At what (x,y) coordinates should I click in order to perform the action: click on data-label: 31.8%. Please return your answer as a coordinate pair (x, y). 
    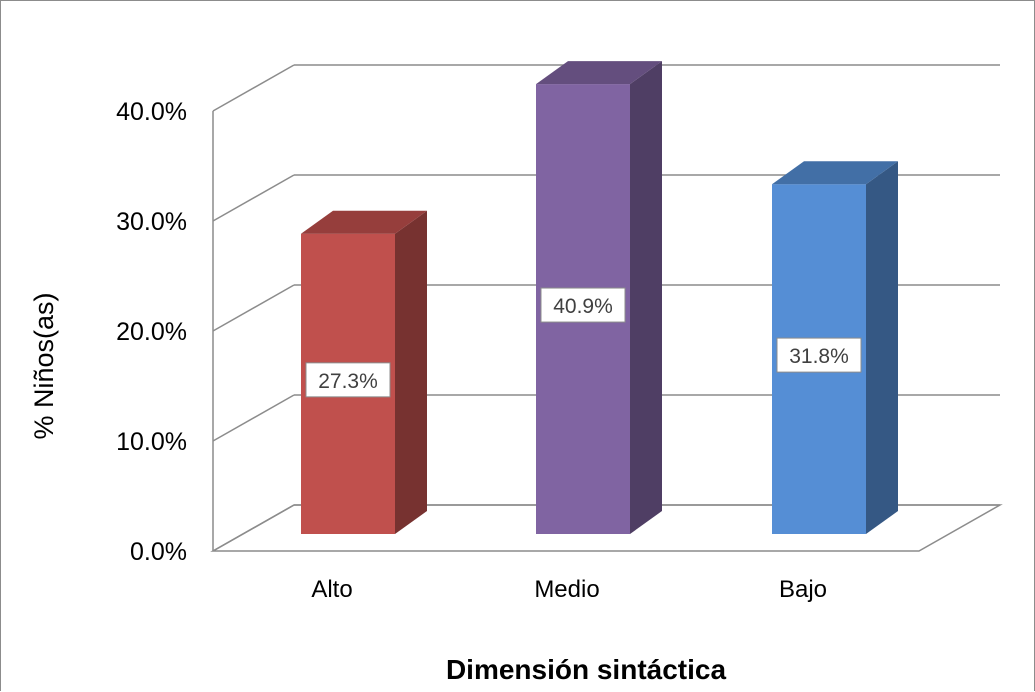
    Looking at the image, I should click on (819, 356).